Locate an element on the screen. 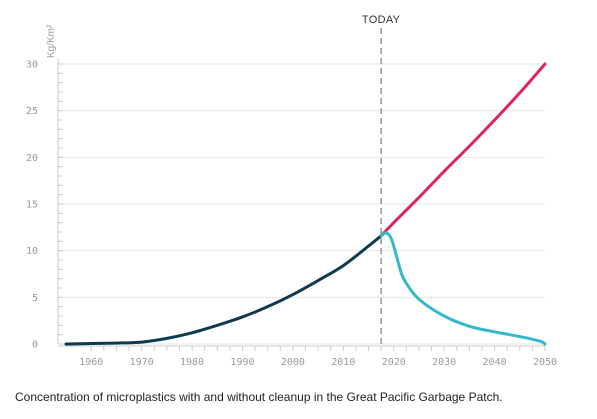  y-tick-label: 10 is located at coordinates (32, 251).